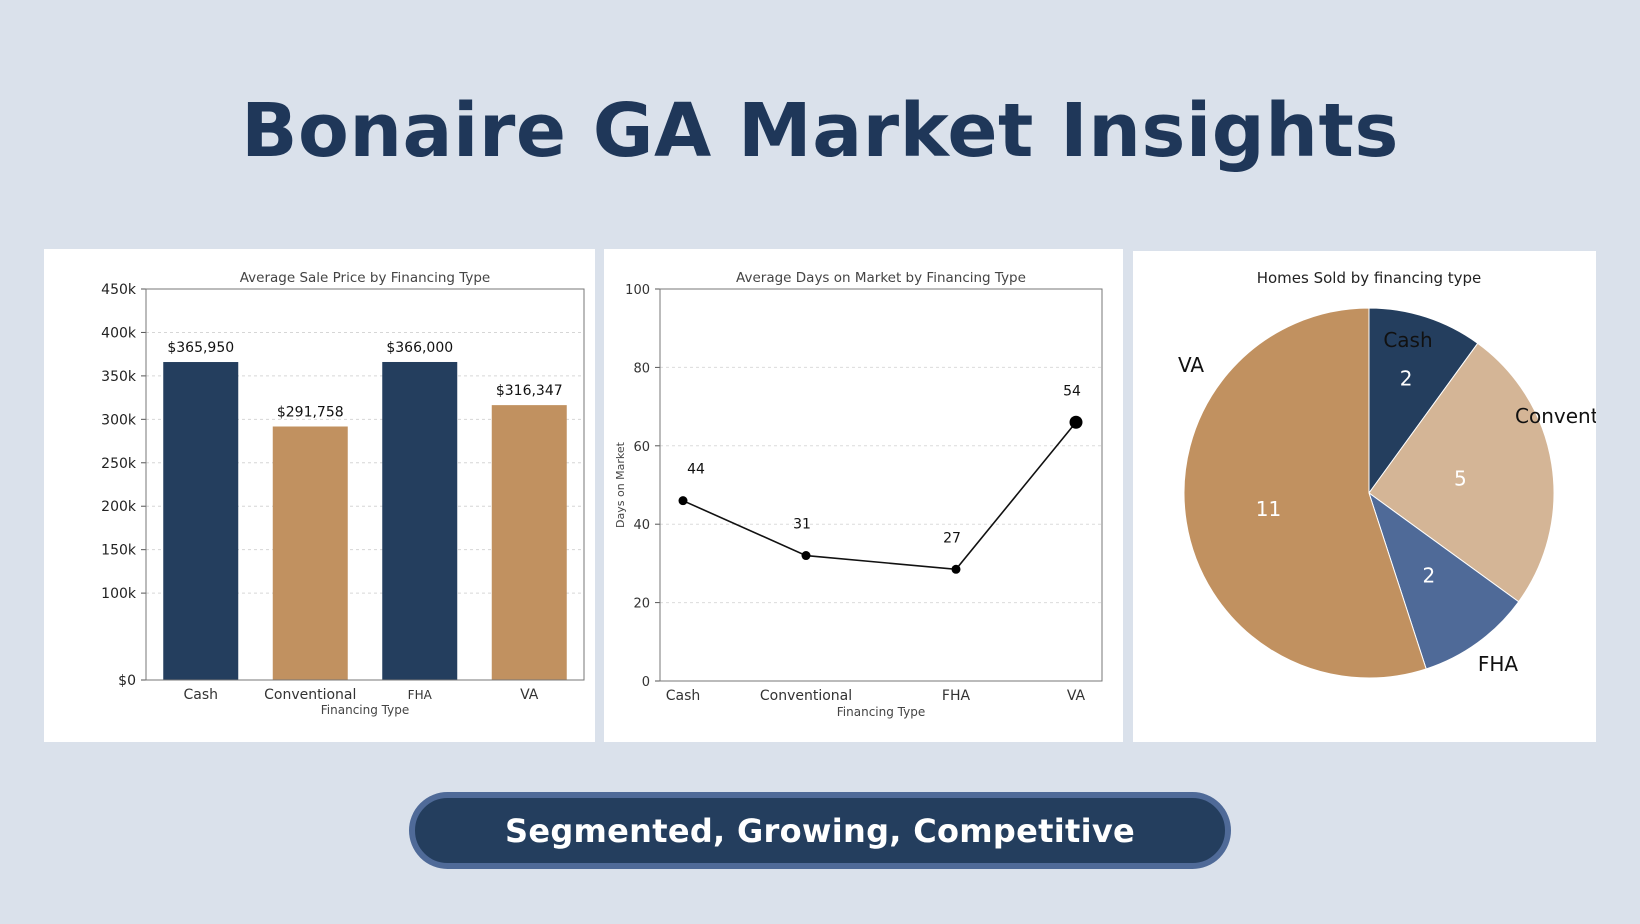  What do you see at coordinates (119, 507) in the screenshot?
I see `y-tick-label: 200k` at bounding box center [119, 507].